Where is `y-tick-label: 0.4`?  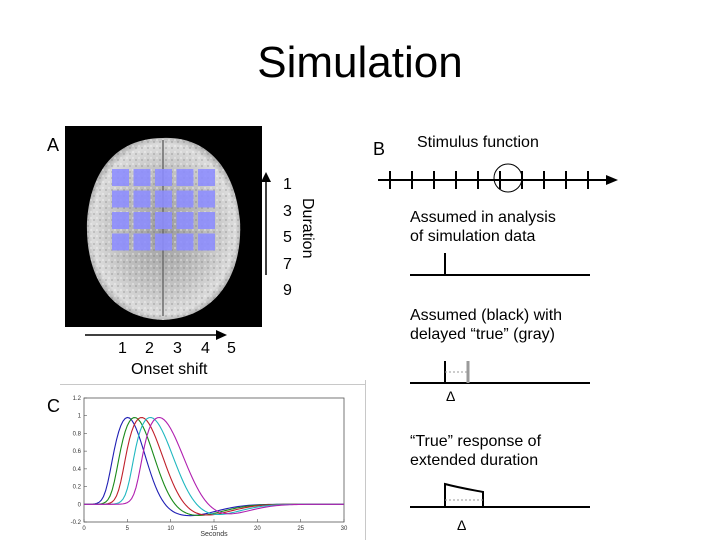
y-tick-label: 0.4 is located at coordinates (77, 470).